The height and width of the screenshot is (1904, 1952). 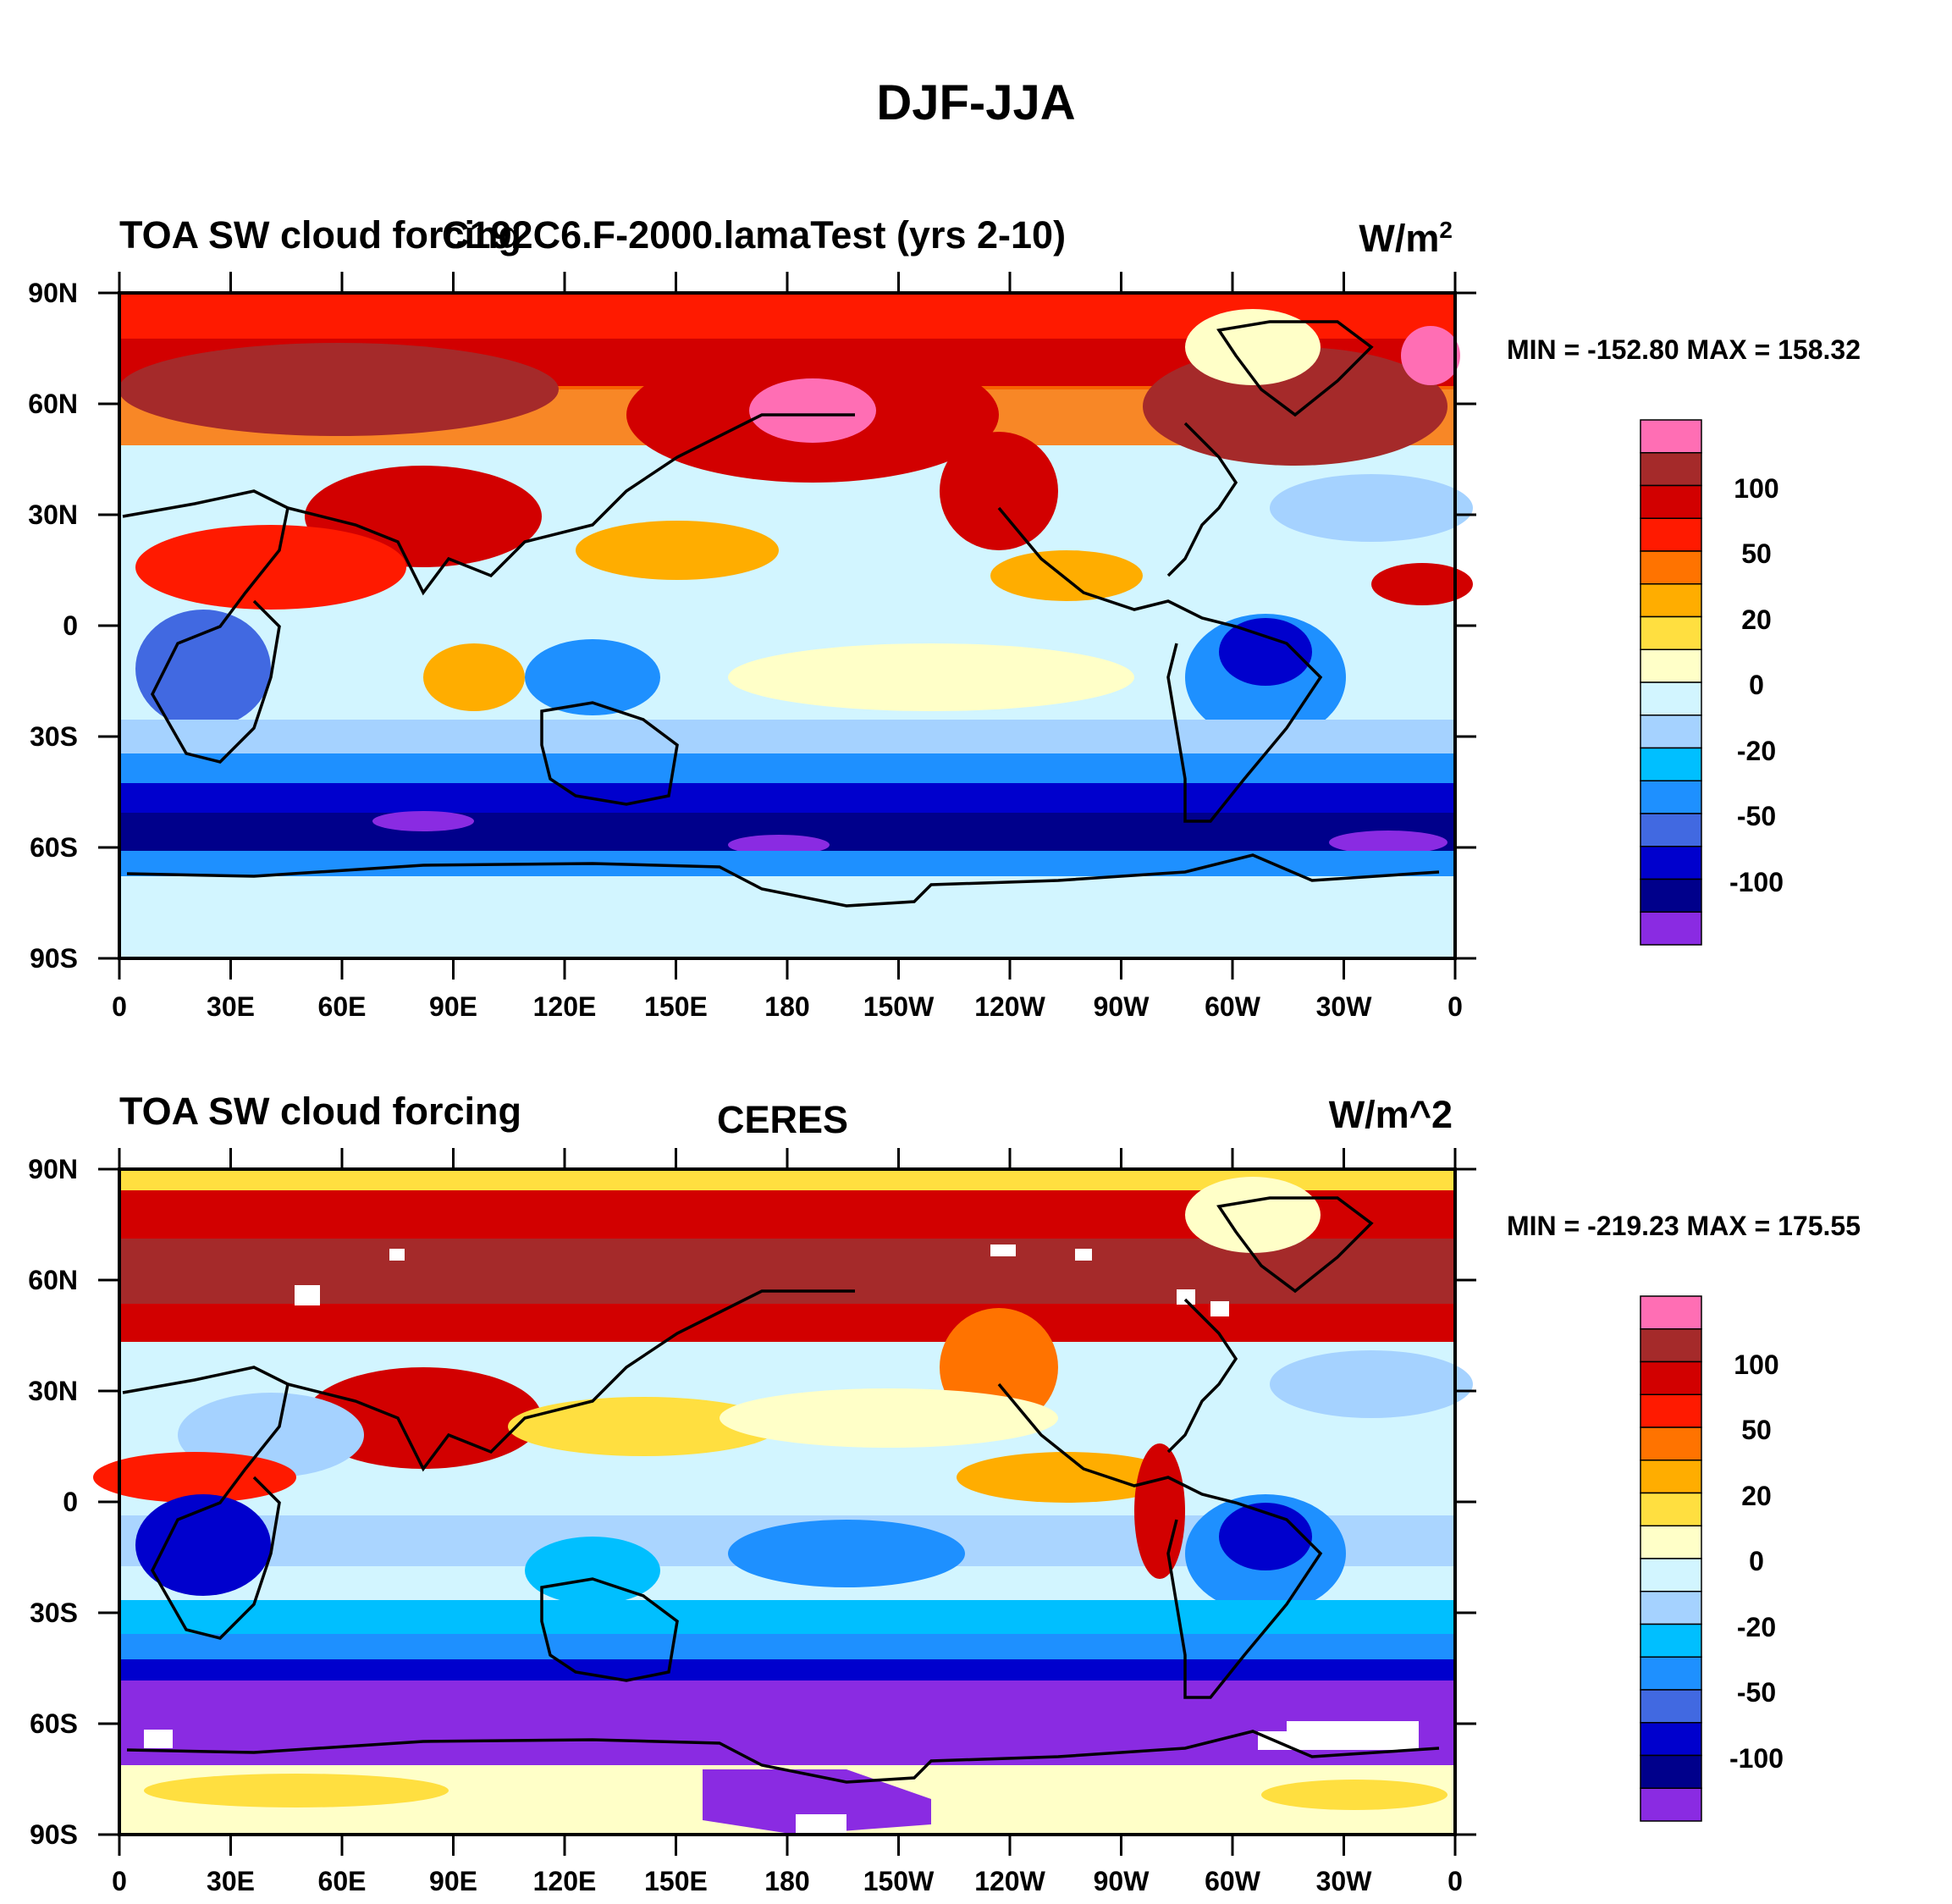 I want to click on lon-label: 60E, so click(x=343, y=1881).